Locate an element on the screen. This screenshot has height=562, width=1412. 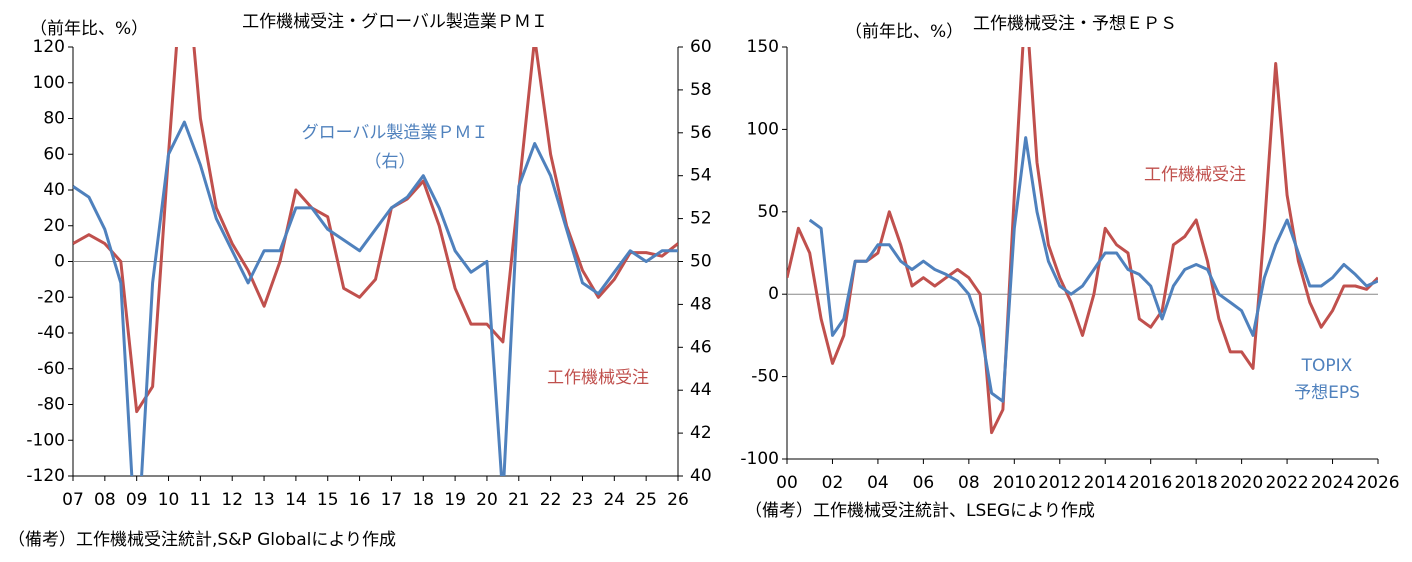
x-tick-label: 12 is located at coordinates (232, 500).